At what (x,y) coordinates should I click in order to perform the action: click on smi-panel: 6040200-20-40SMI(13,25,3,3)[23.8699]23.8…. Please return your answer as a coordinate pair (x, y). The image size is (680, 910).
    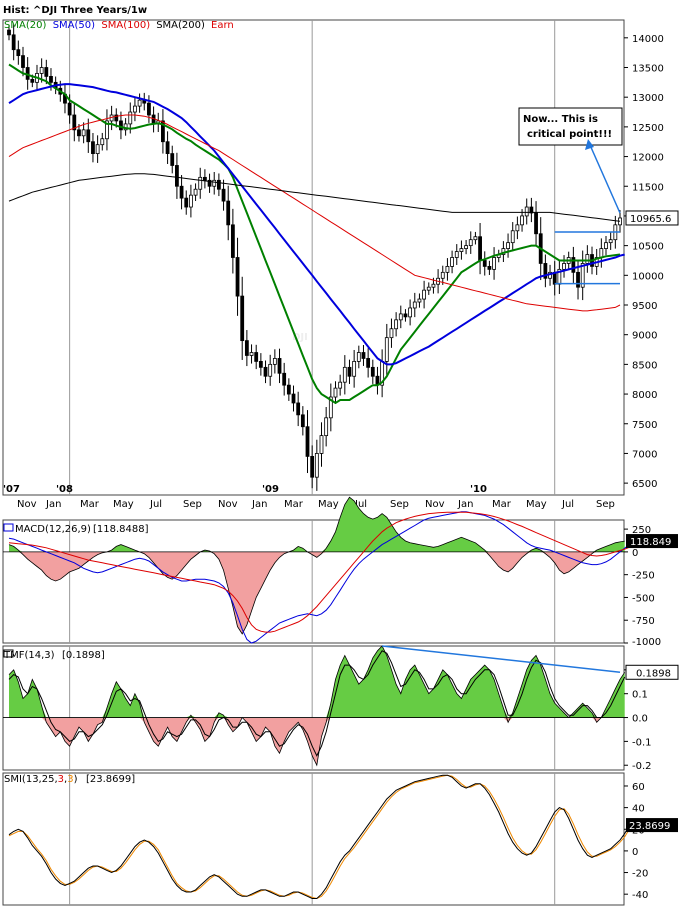
    Looking at the image, I should click on (340, 839).